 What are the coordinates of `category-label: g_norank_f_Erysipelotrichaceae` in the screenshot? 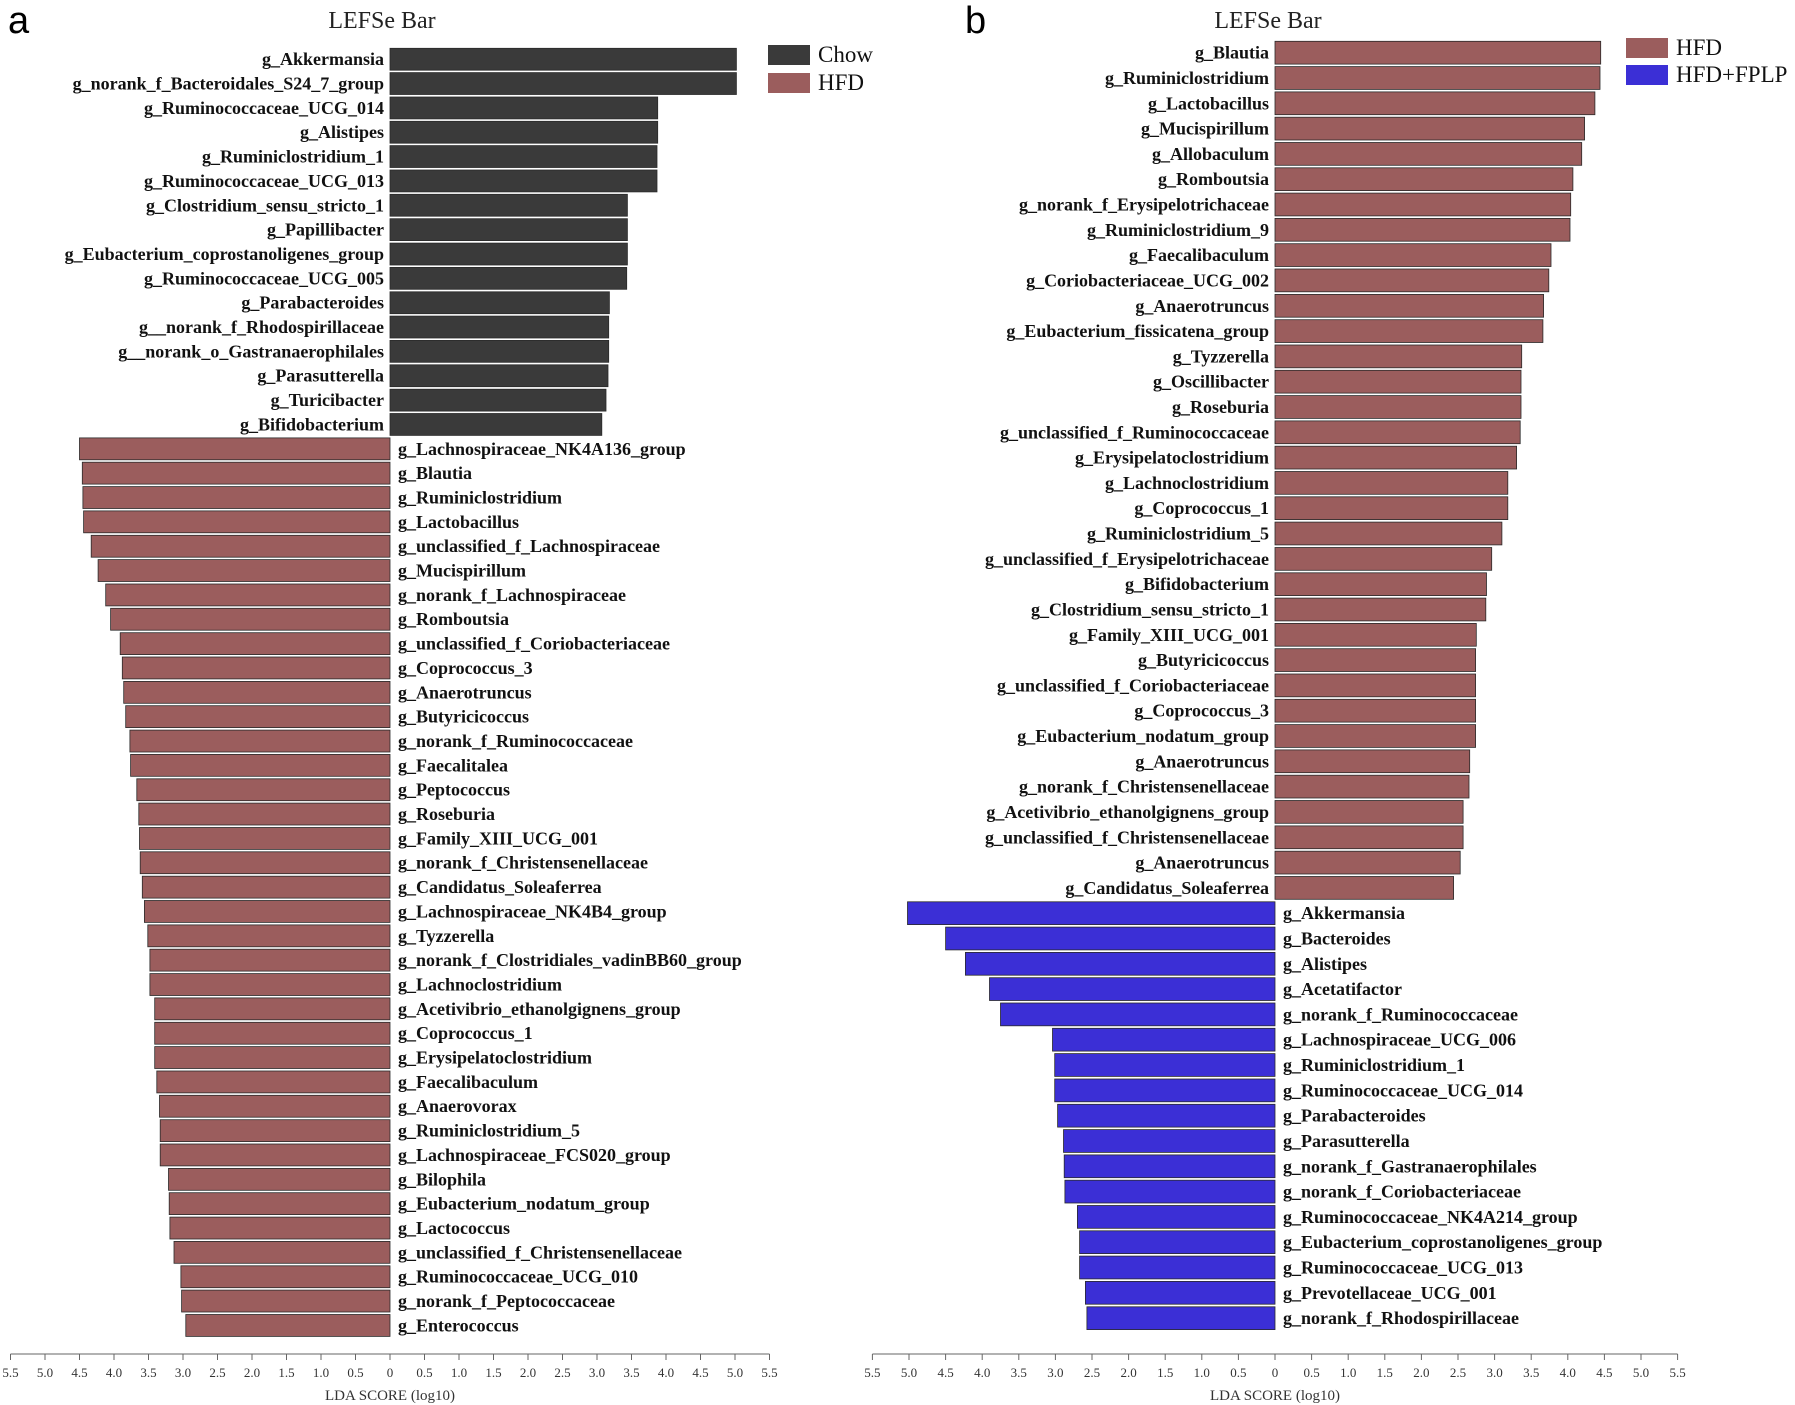 It's located at (1144, 205).